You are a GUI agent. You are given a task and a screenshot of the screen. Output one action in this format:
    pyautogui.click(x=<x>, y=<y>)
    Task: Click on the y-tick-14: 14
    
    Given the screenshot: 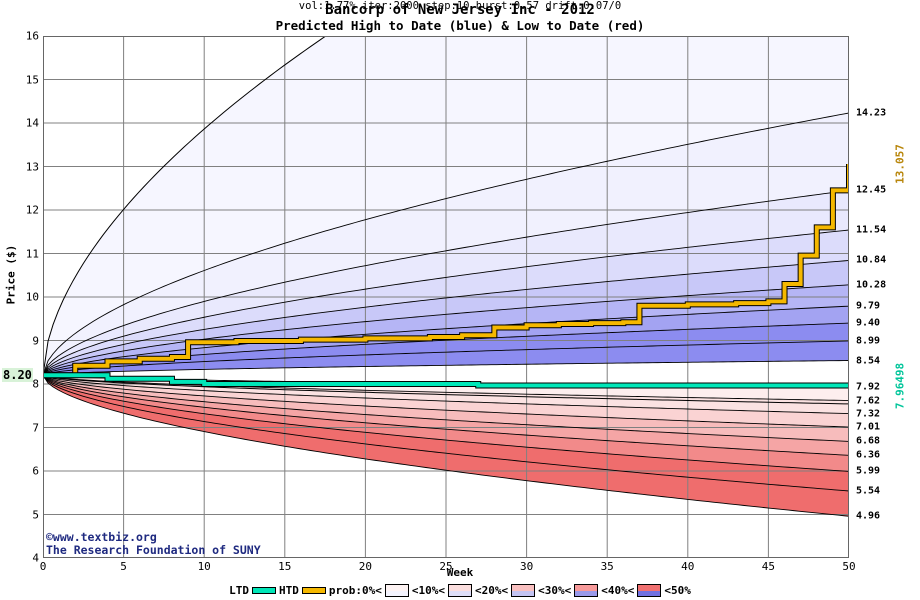 What is the action you would take?
    pyautogui.click(x=32, y=123)
    